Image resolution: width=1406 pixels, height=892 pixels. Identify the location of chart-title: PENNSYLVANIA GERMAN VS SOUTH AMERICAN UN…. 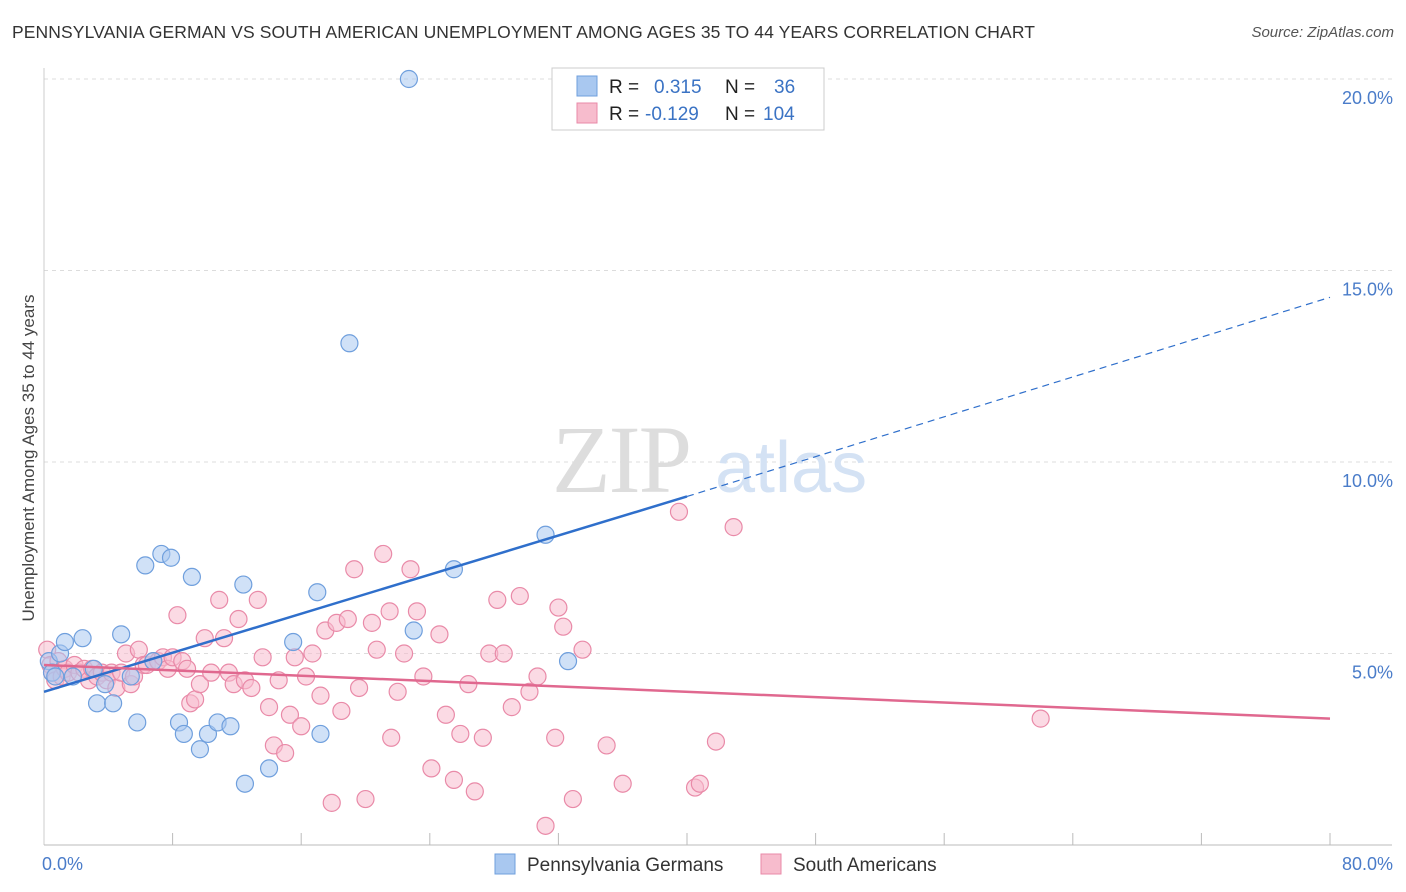
(524, 32).